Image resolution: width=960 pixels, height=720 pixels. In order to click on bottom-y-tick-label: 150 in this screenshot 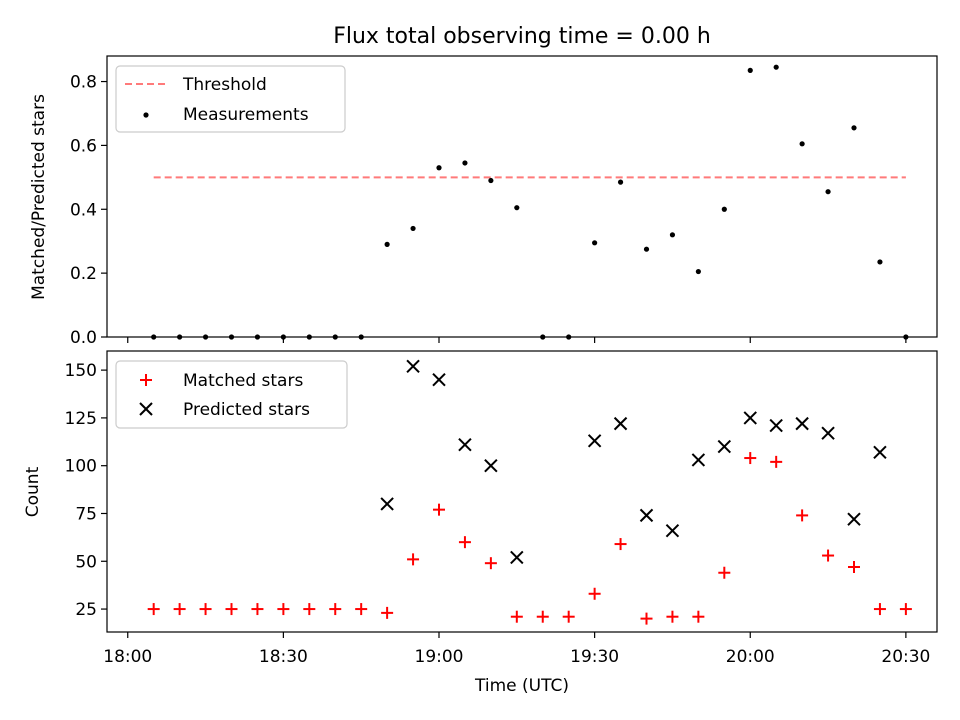, I will do `click(81, 371)`.